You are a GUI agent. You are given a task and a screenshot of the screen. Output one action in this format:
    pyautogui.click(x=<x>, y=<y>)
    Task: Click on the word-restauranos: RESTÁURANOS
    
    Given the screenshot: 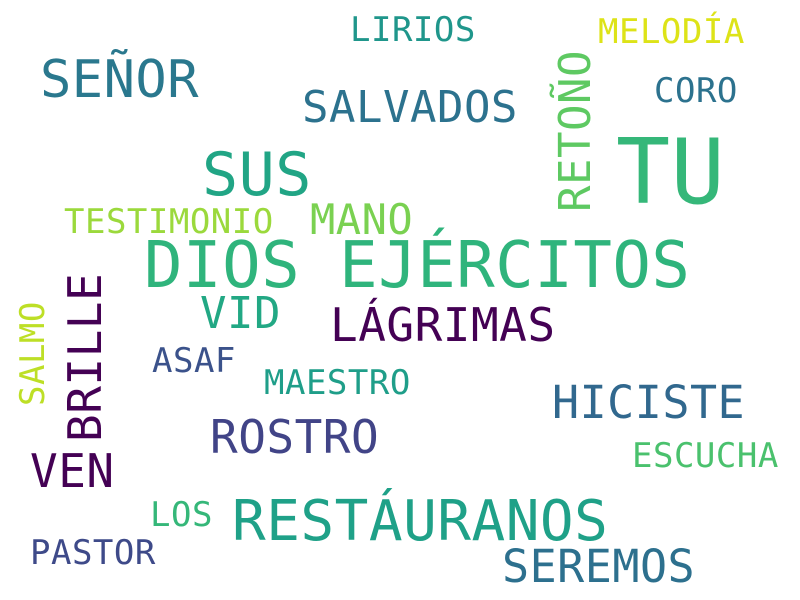 What is the action you would take?
    pyautogui.click(x=420, y=521)
    